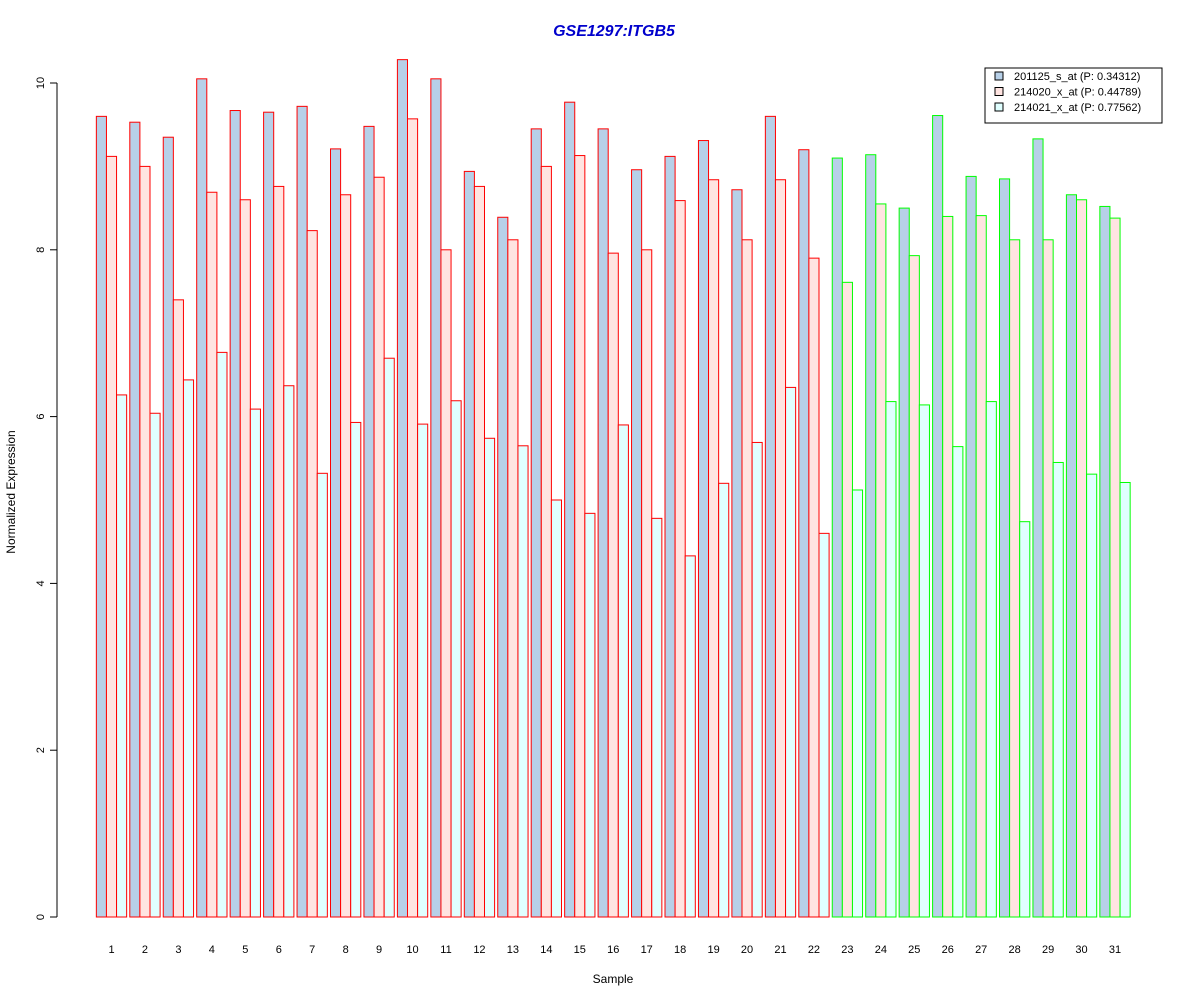 This screenshot has width=1200, height=1005. What do you see at coordinates (546, 950) in the screenshot?
I see `x-tick-label: 14` at bounding box center [546, 950].